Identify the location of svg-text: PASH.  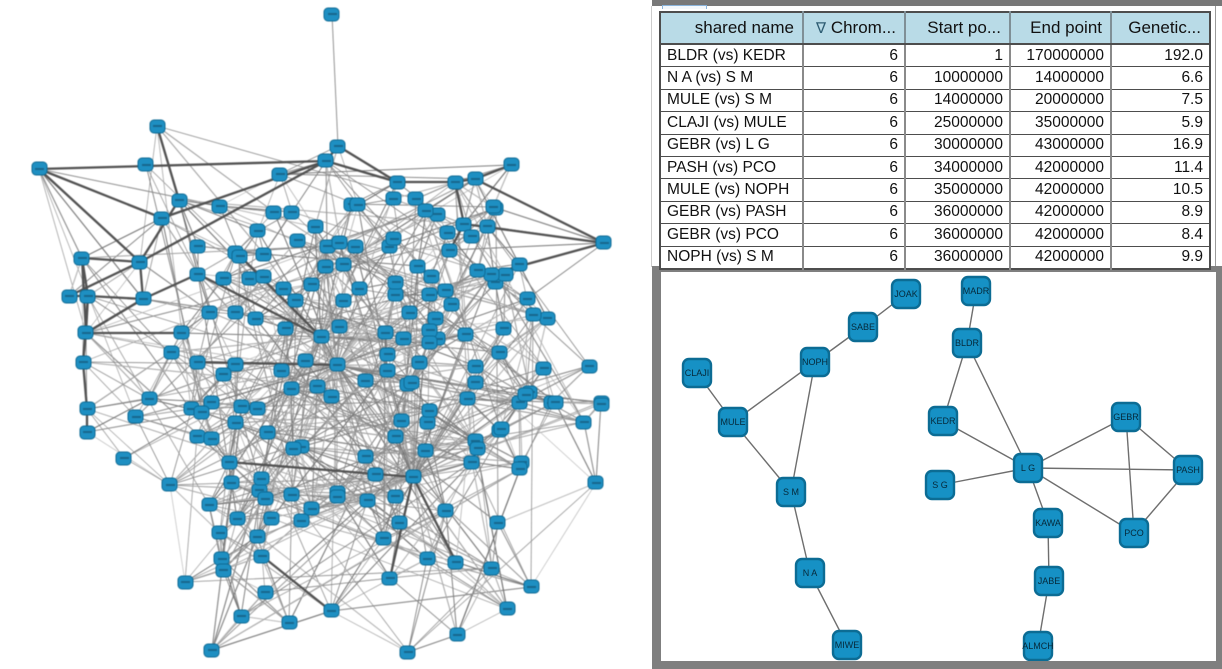
(1188, 470).